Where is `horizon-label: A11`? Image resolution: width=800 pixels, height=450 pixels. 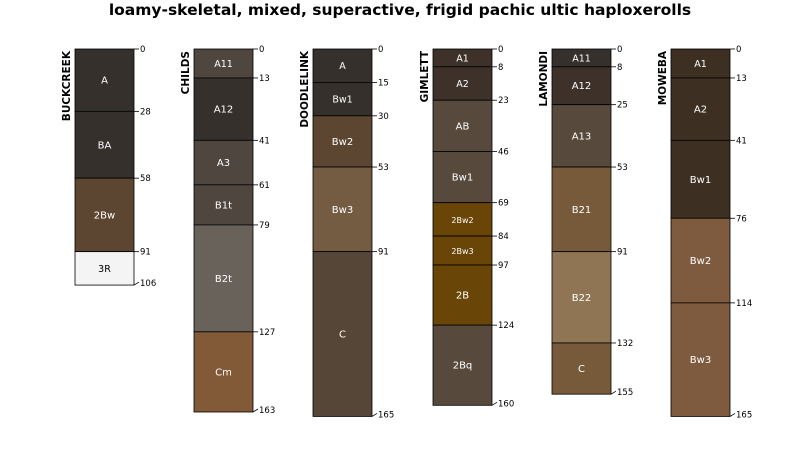
horizon-label: A11 is located at coordinates (581, 58).